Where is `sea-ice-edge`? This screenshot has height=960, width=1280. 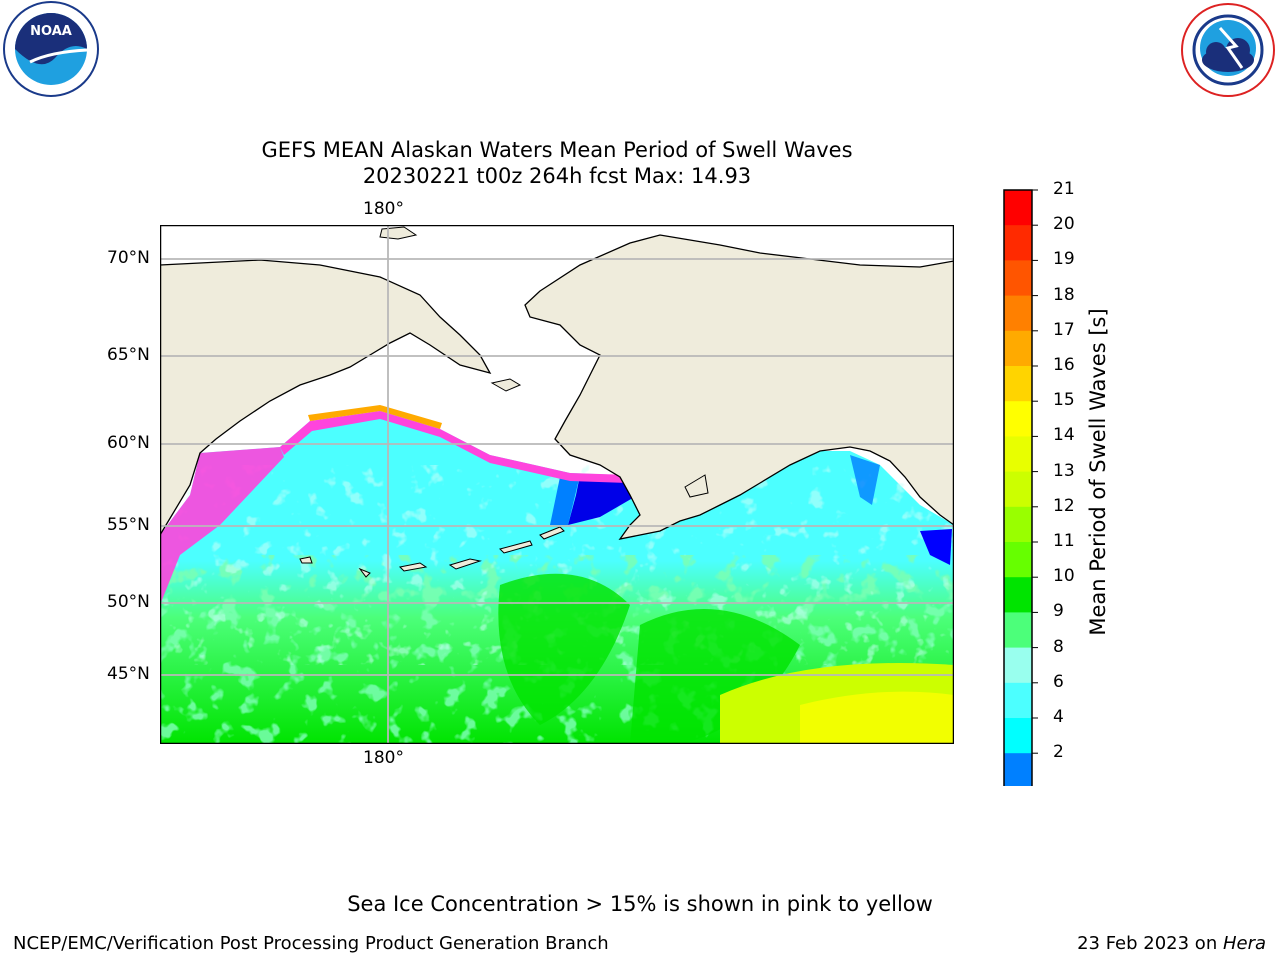
sea-ice-edge is located at coordinates (455, 447).